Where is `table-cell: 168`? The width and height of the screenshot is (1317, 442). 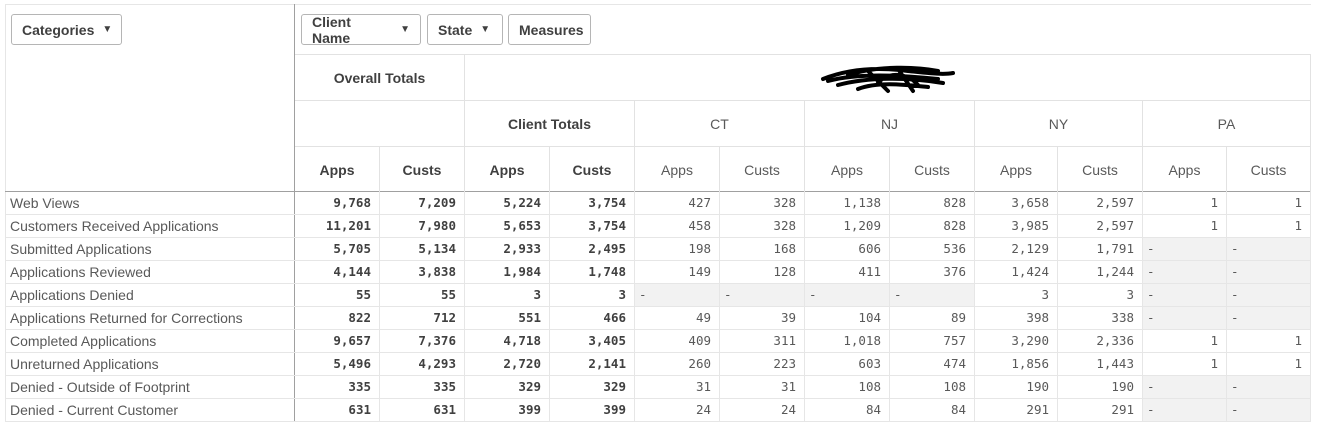
table-cell: 168 is located at coordinates (762, 249).